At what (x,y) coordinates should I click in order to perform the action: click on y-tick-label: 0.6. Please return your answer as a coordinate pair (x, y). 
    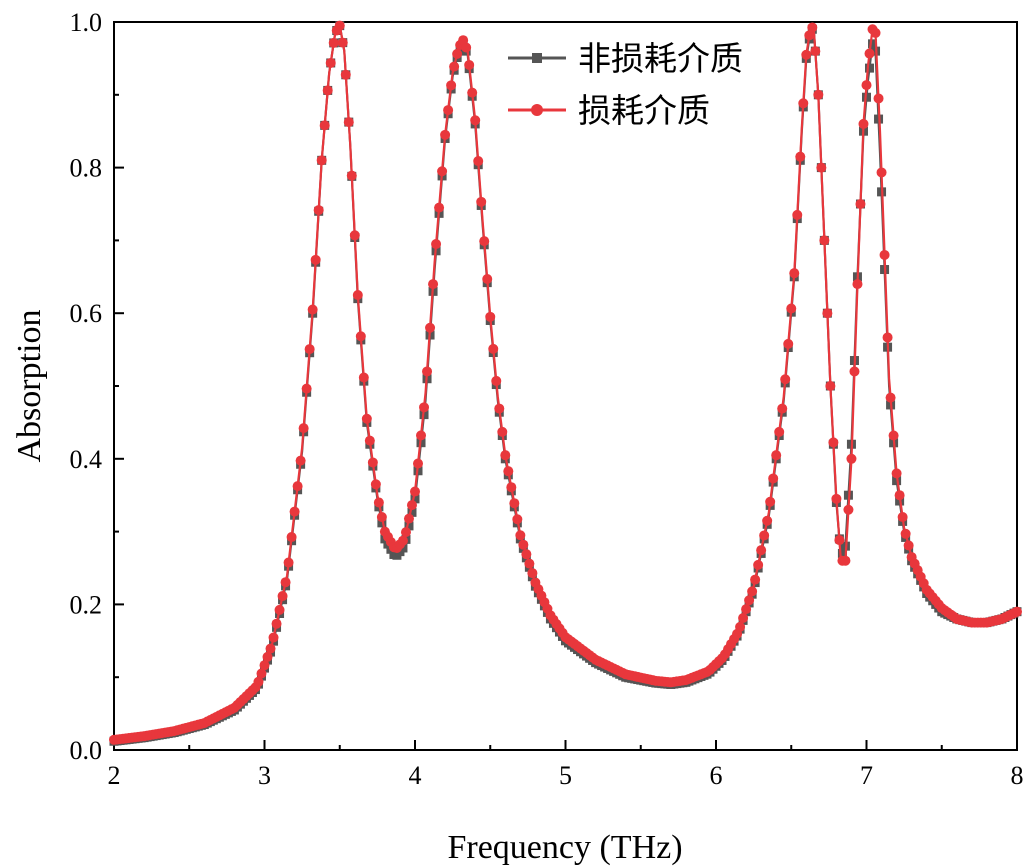
    Looking at the image, I should click on (86, 313).